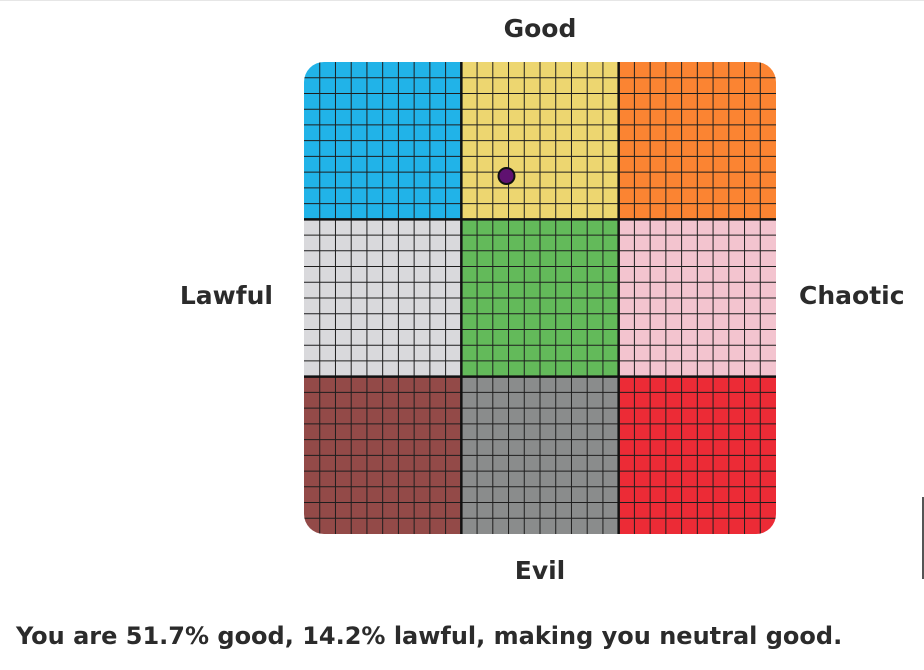 The height and width of the screenshot is (670, 924). I want to click on axis-label-good: Good, so click(540, 28).